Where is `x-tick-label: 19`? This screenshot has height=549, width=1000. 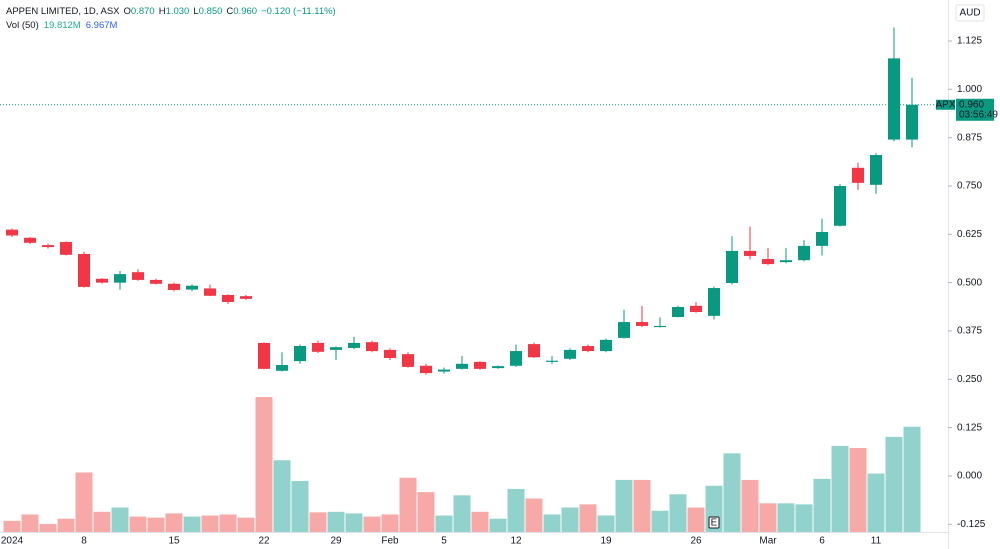 x-tick-label: 19 is located at coordinates (606, 541).